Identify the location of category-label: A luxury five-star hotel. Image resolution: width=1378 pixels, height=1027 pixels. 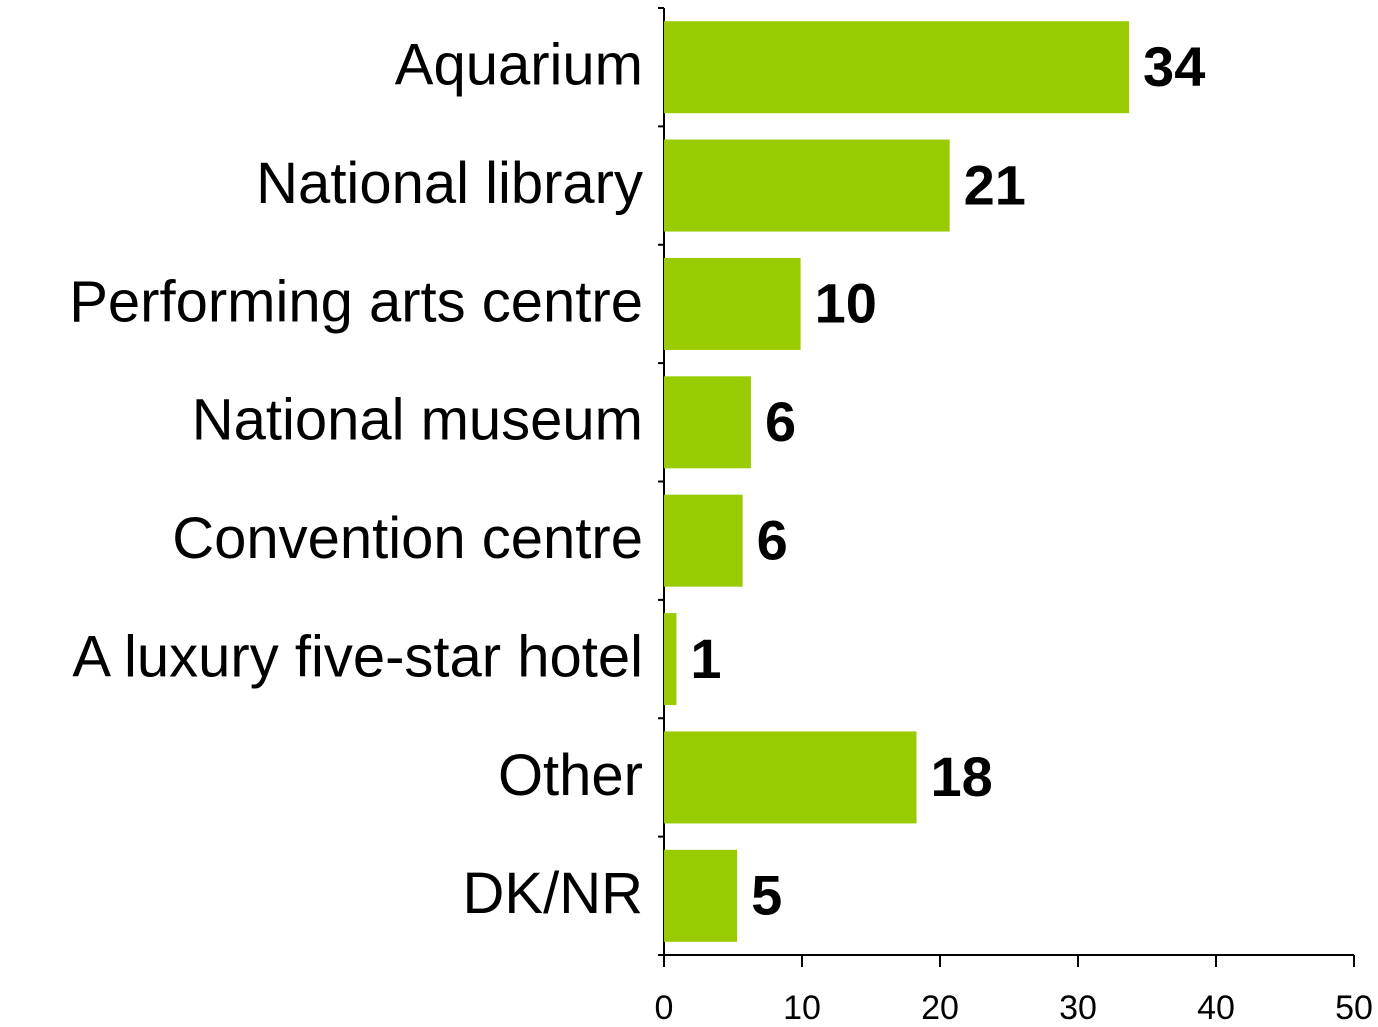
(357, 656).